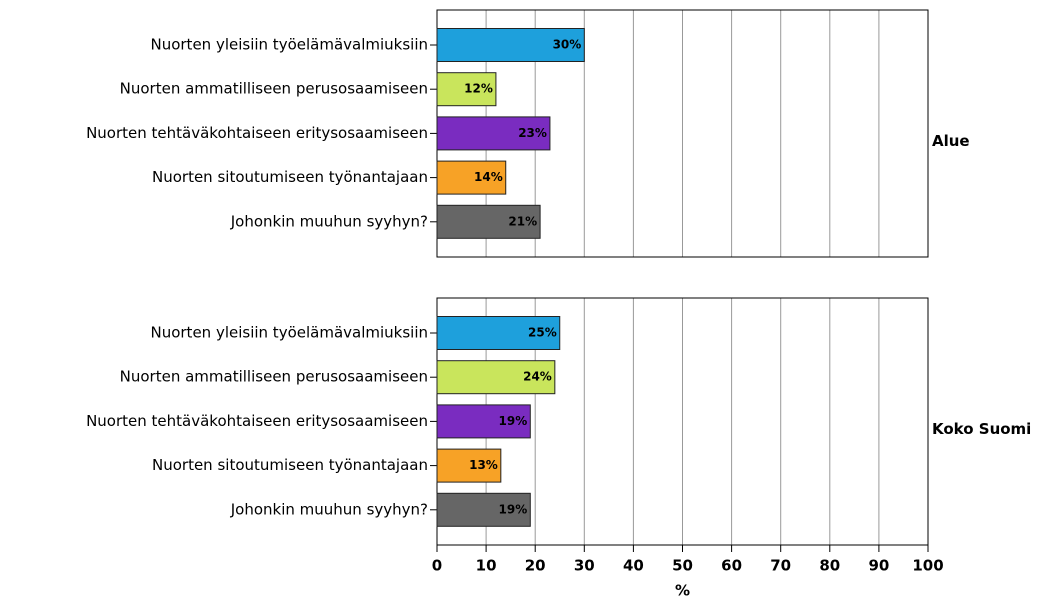 The image size is (1063, 600). Describe the element at coordinates (682, 591) in the screenshot. I see `x-axis-label: %` at that location.